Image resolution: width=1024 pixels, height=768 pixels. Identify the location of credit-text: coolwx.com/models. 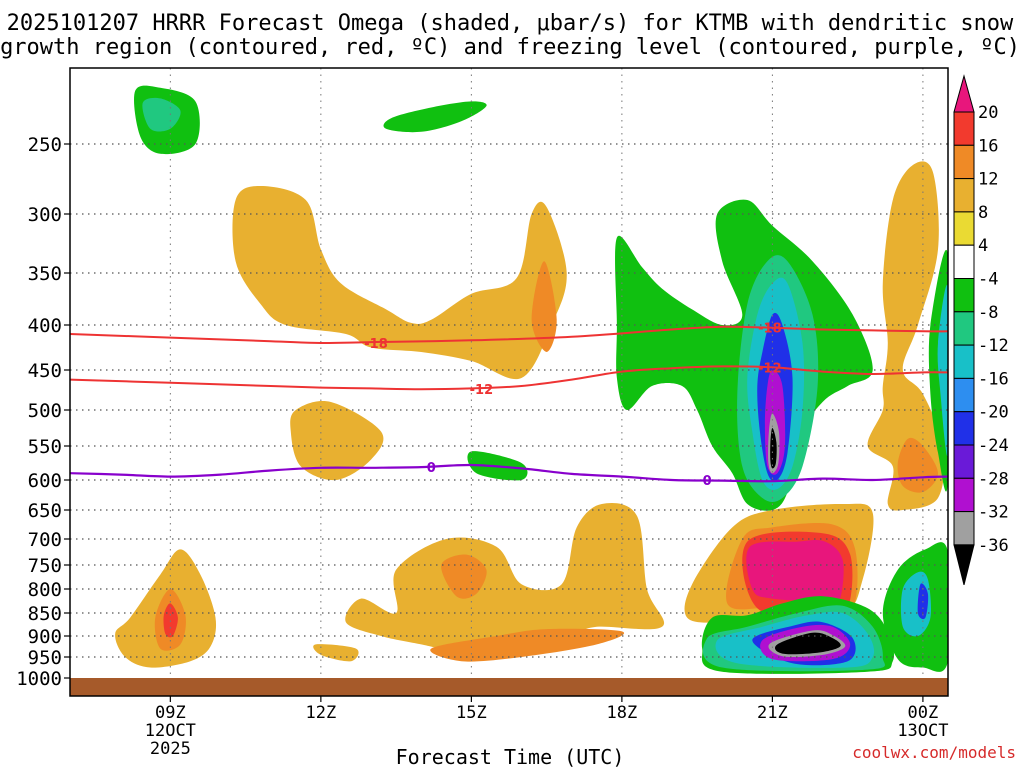
(934, 752).